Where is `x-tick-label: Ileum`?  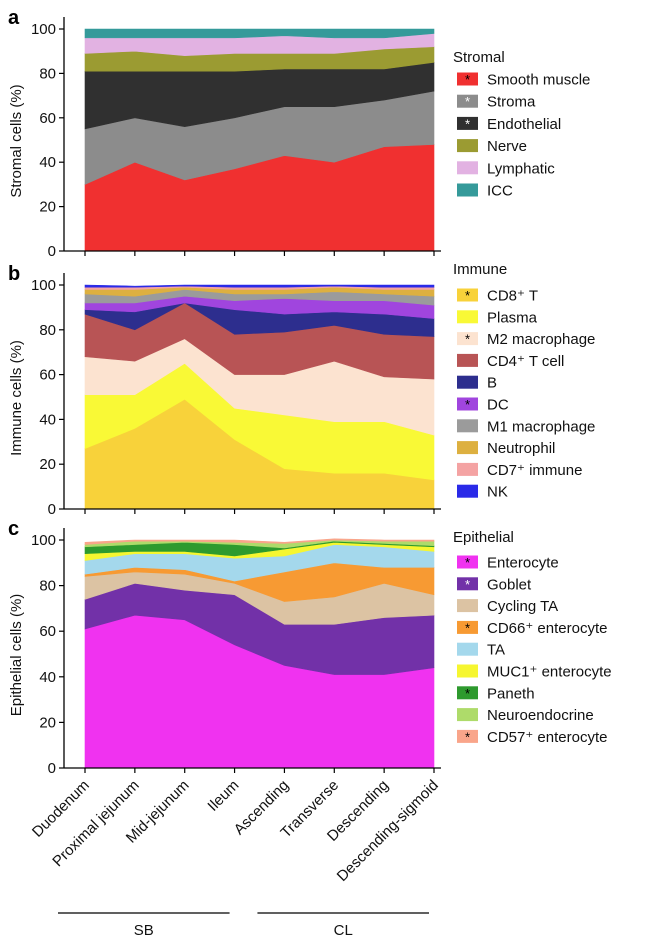 x-tick-label: Ileum is located at coordinates (223, 796).